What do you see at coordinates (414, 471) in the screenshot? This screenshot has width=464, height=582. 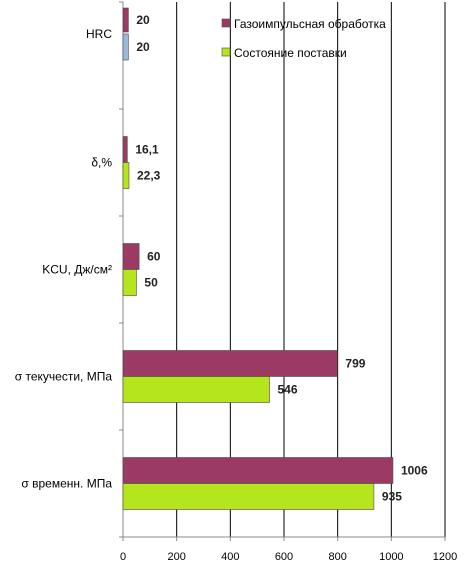 I see `data-label-series-1-0: 1006` at bounding box center [414, 471].